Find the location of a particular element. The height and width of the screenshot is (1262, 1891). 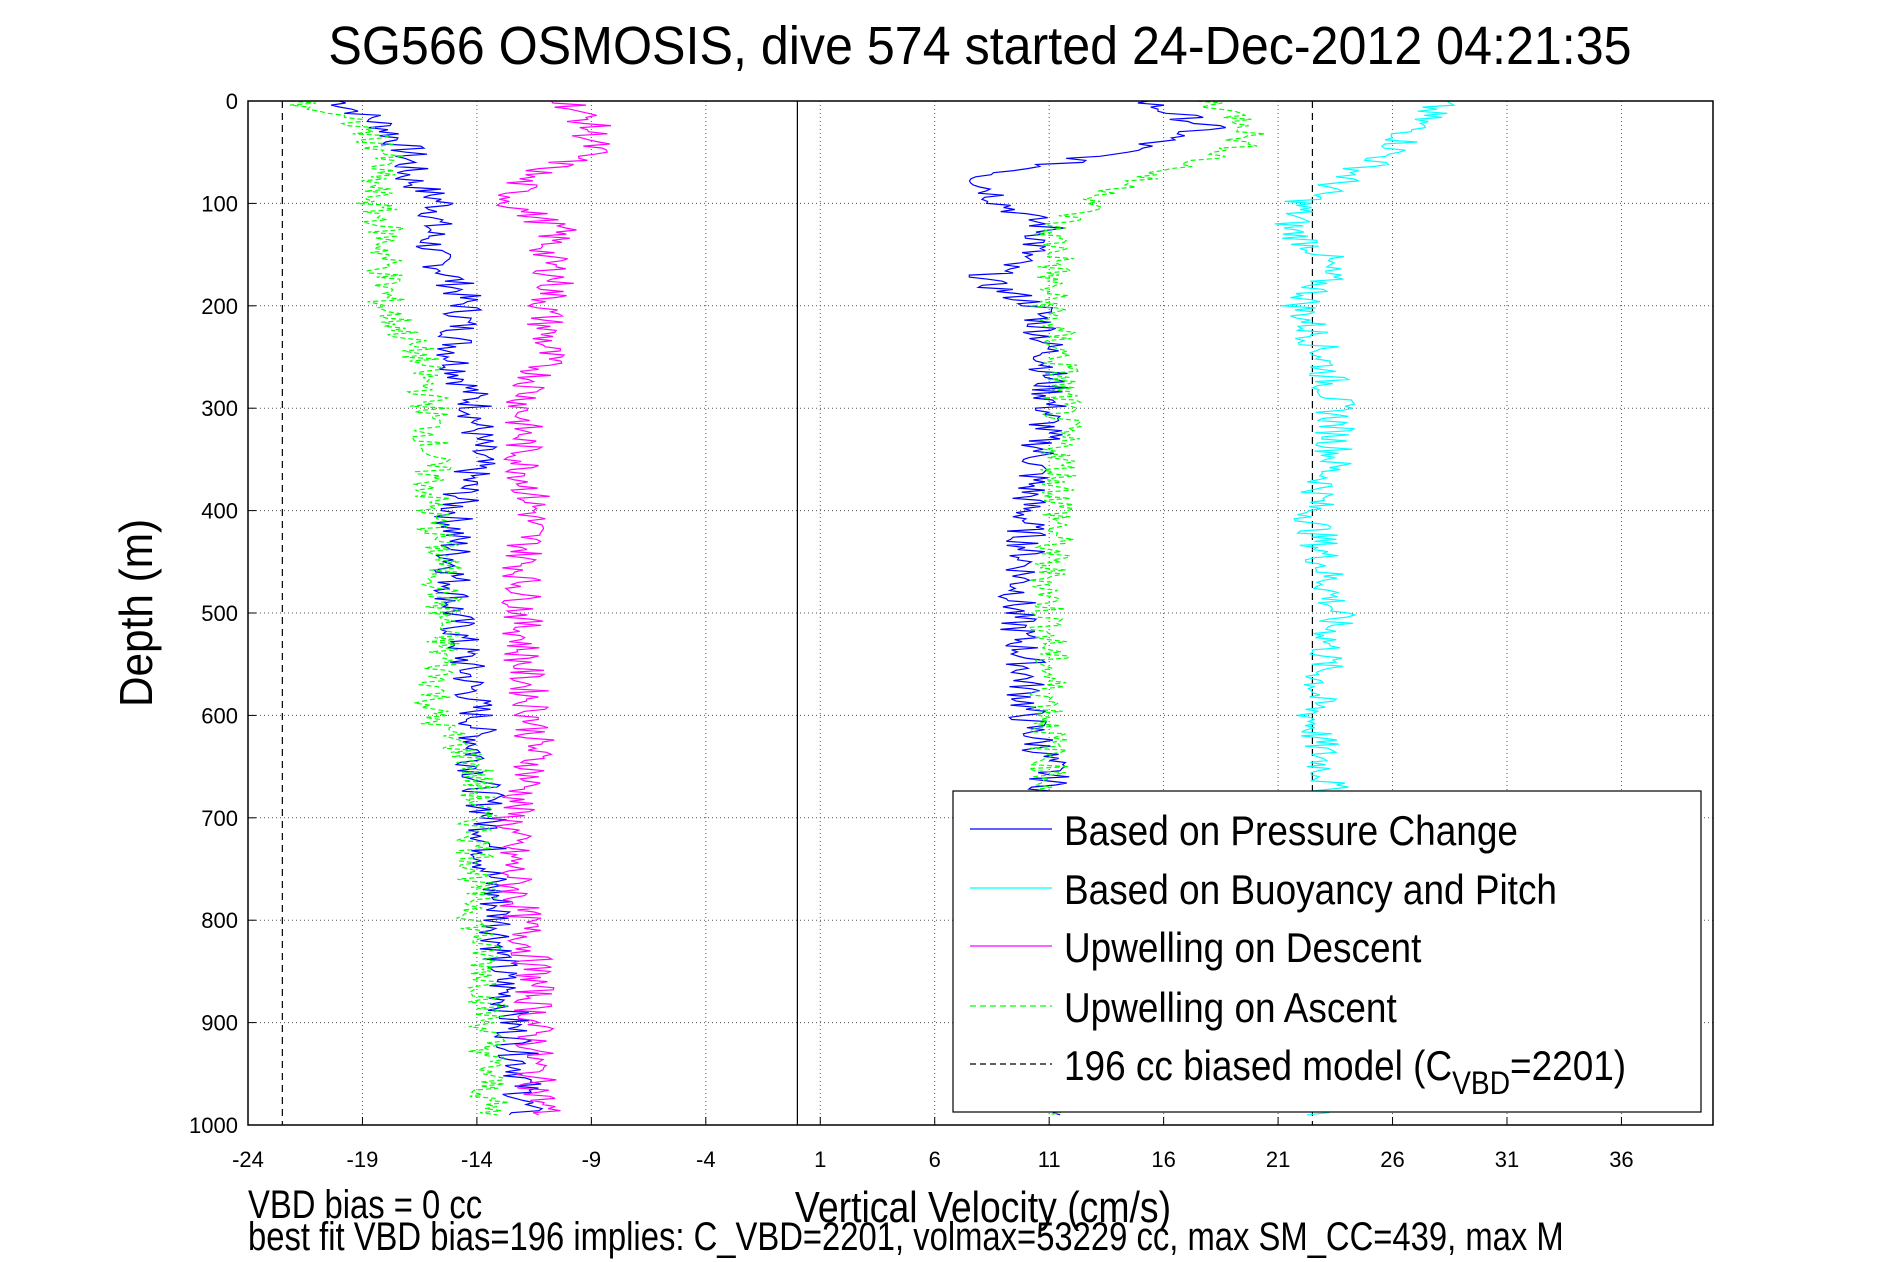

x-tick-labels: -24 -19 -14 -9 -4 1 6 11 16 21 26 31 36 is located at coordinates (933, 1159).